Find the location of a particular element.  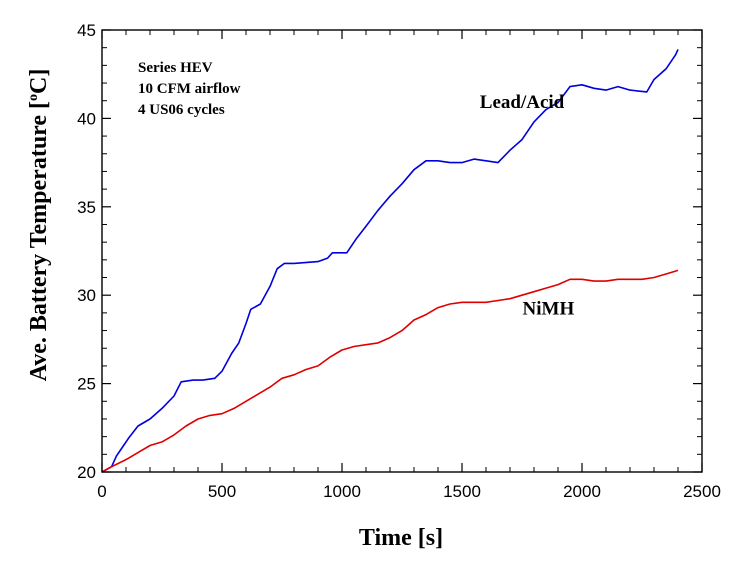

series-label-nimh: NiMH is located at coordinates (549, 309).